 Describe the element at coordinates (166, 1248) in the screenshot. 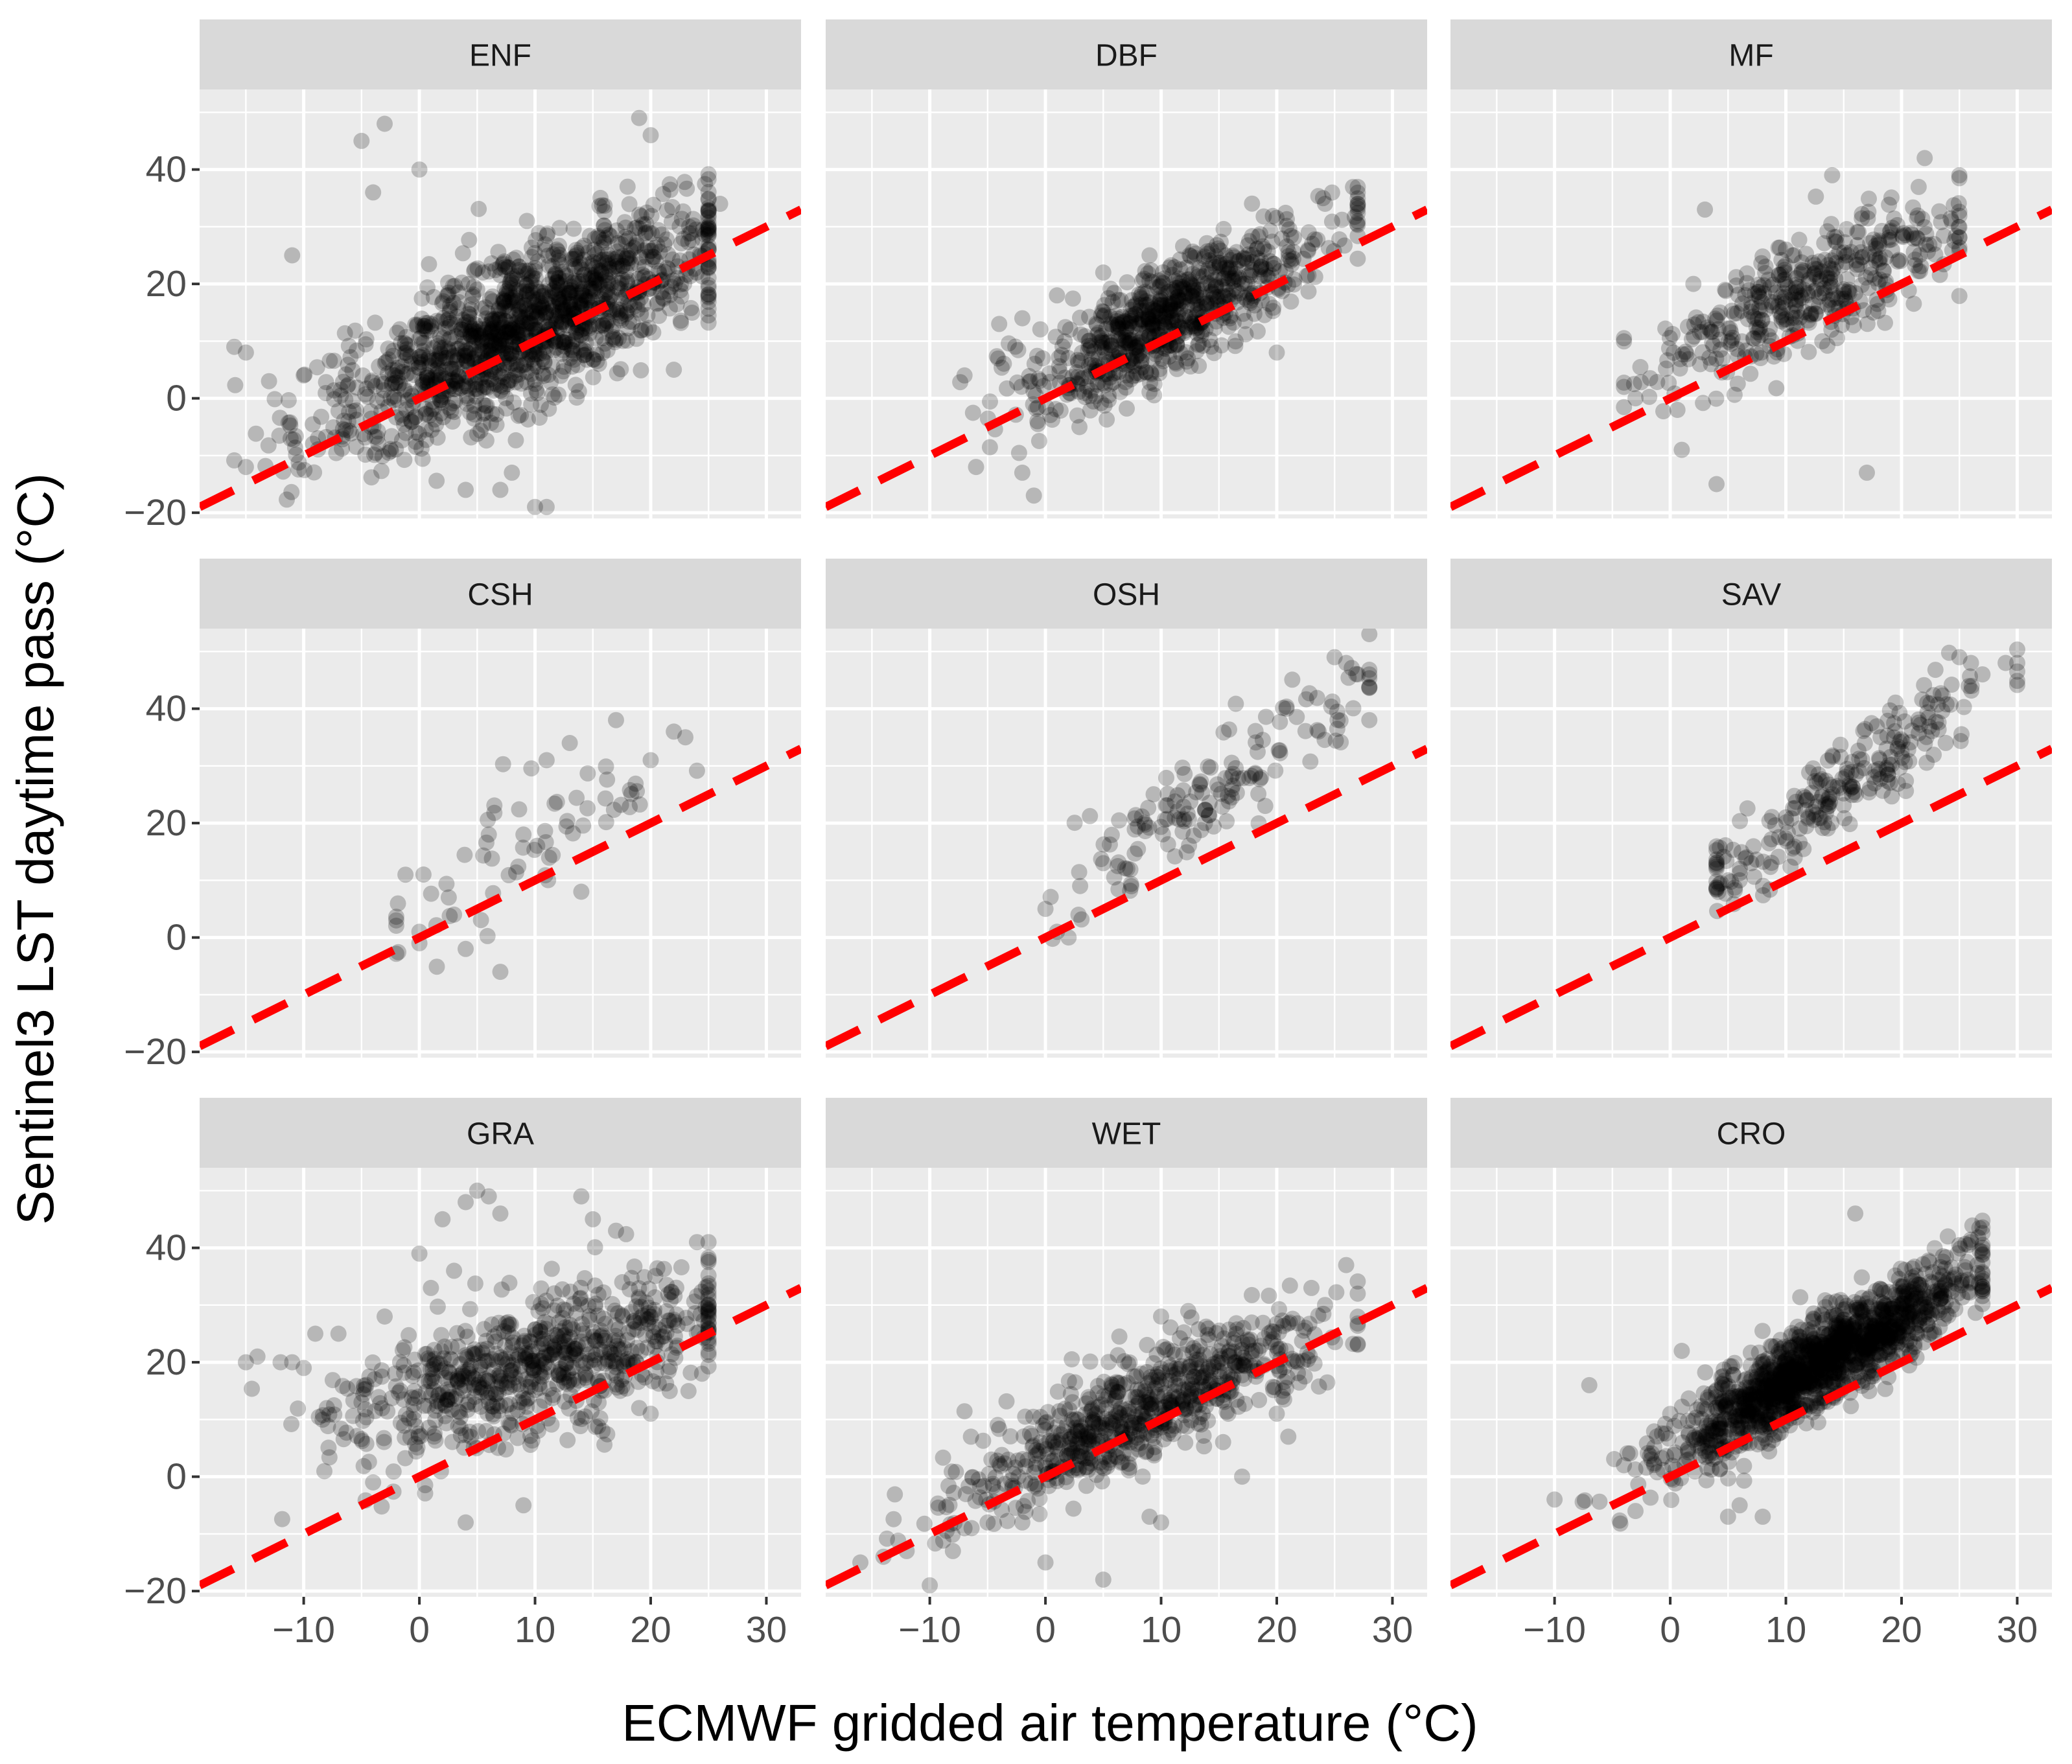

I see `y-tick-label: 40` at that location.